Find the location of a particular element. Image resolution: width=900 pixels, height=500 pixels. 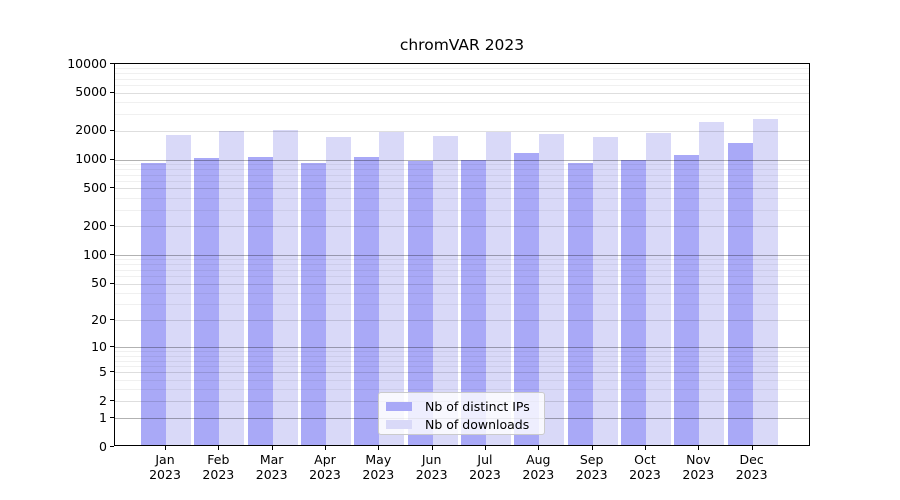

distinct-ips-bar-oct is located at coordinates (633, 302).